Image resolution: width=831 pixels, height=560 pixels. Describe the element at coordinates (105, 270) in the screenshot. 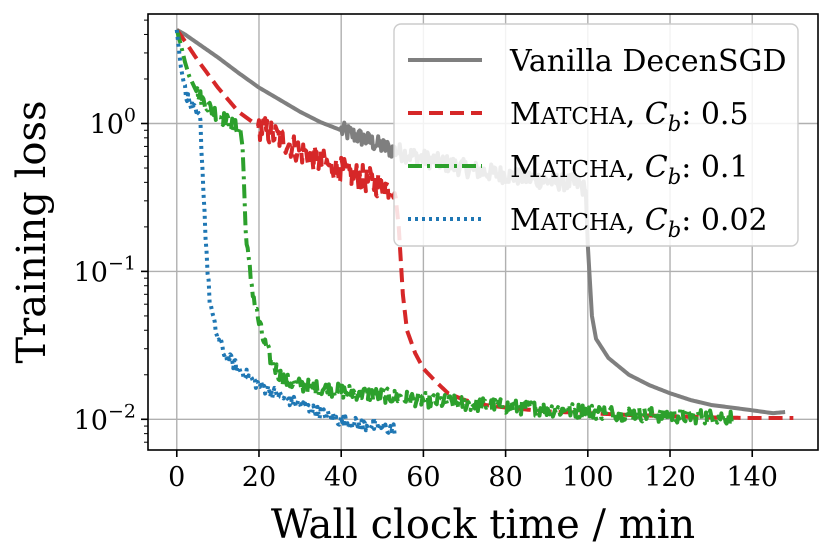

I see `y-tick-label: 10⁻¹` at that location.